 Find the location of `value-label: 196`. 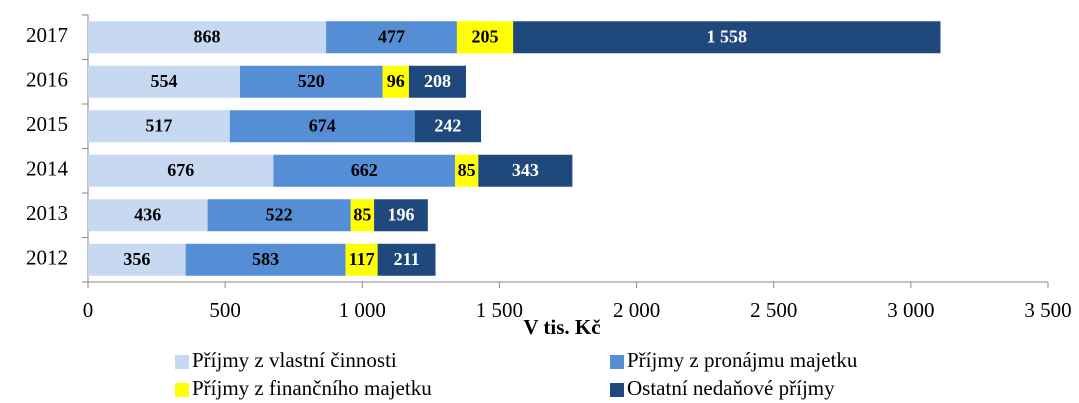

value-label: 196 is located at coordinates (400, 214).